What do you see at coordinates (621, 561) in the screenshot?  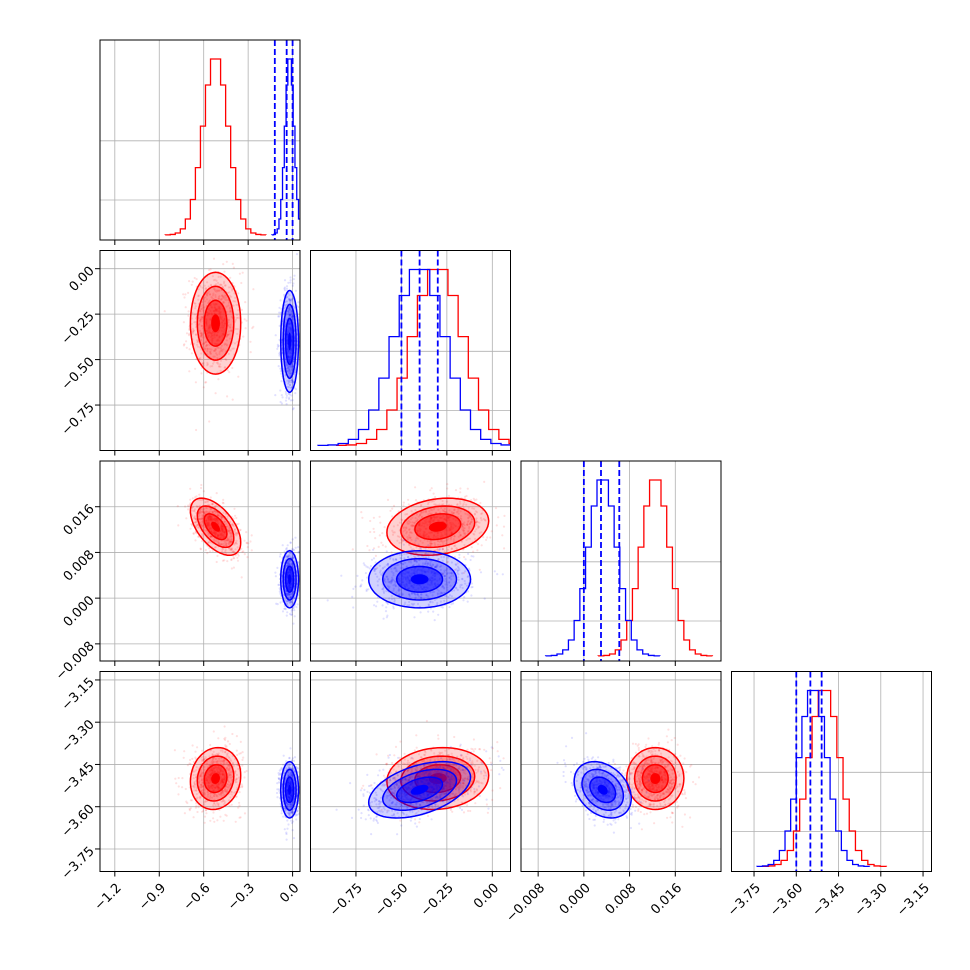 I see `panel-frame` at bounding box center [621, 561].